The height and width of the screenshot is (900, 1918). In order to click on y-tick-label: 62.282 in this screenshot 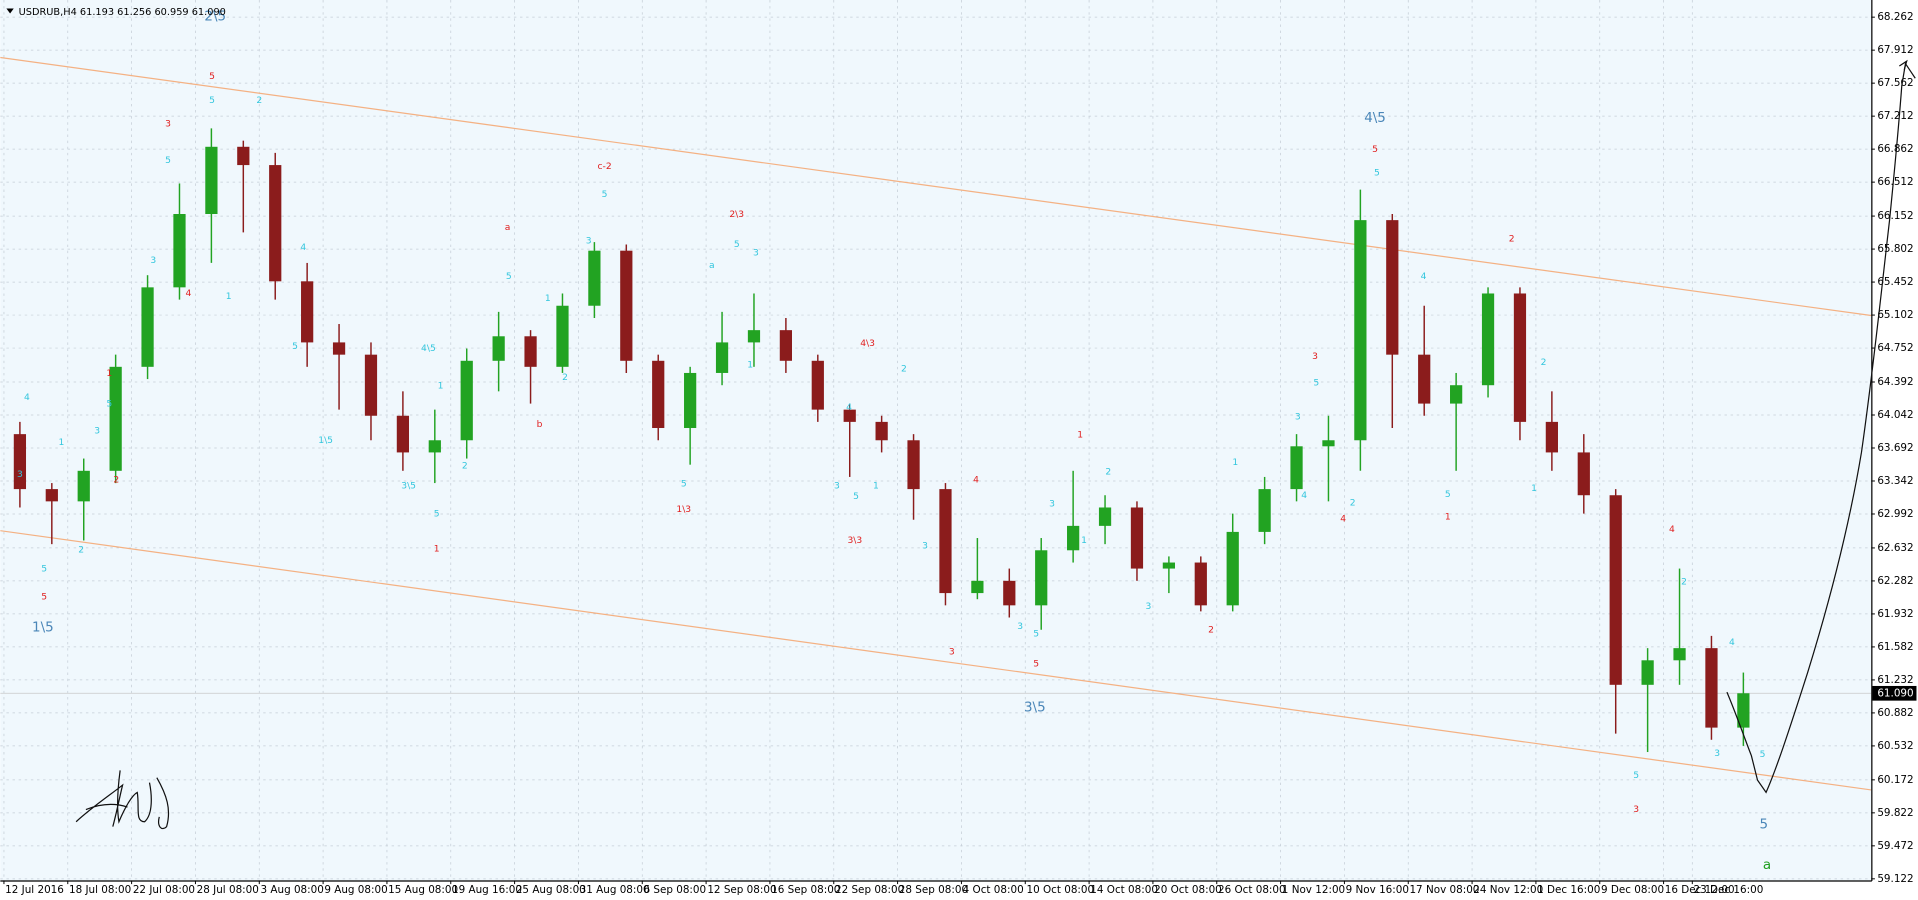, I will do `click(1895, 581)`.